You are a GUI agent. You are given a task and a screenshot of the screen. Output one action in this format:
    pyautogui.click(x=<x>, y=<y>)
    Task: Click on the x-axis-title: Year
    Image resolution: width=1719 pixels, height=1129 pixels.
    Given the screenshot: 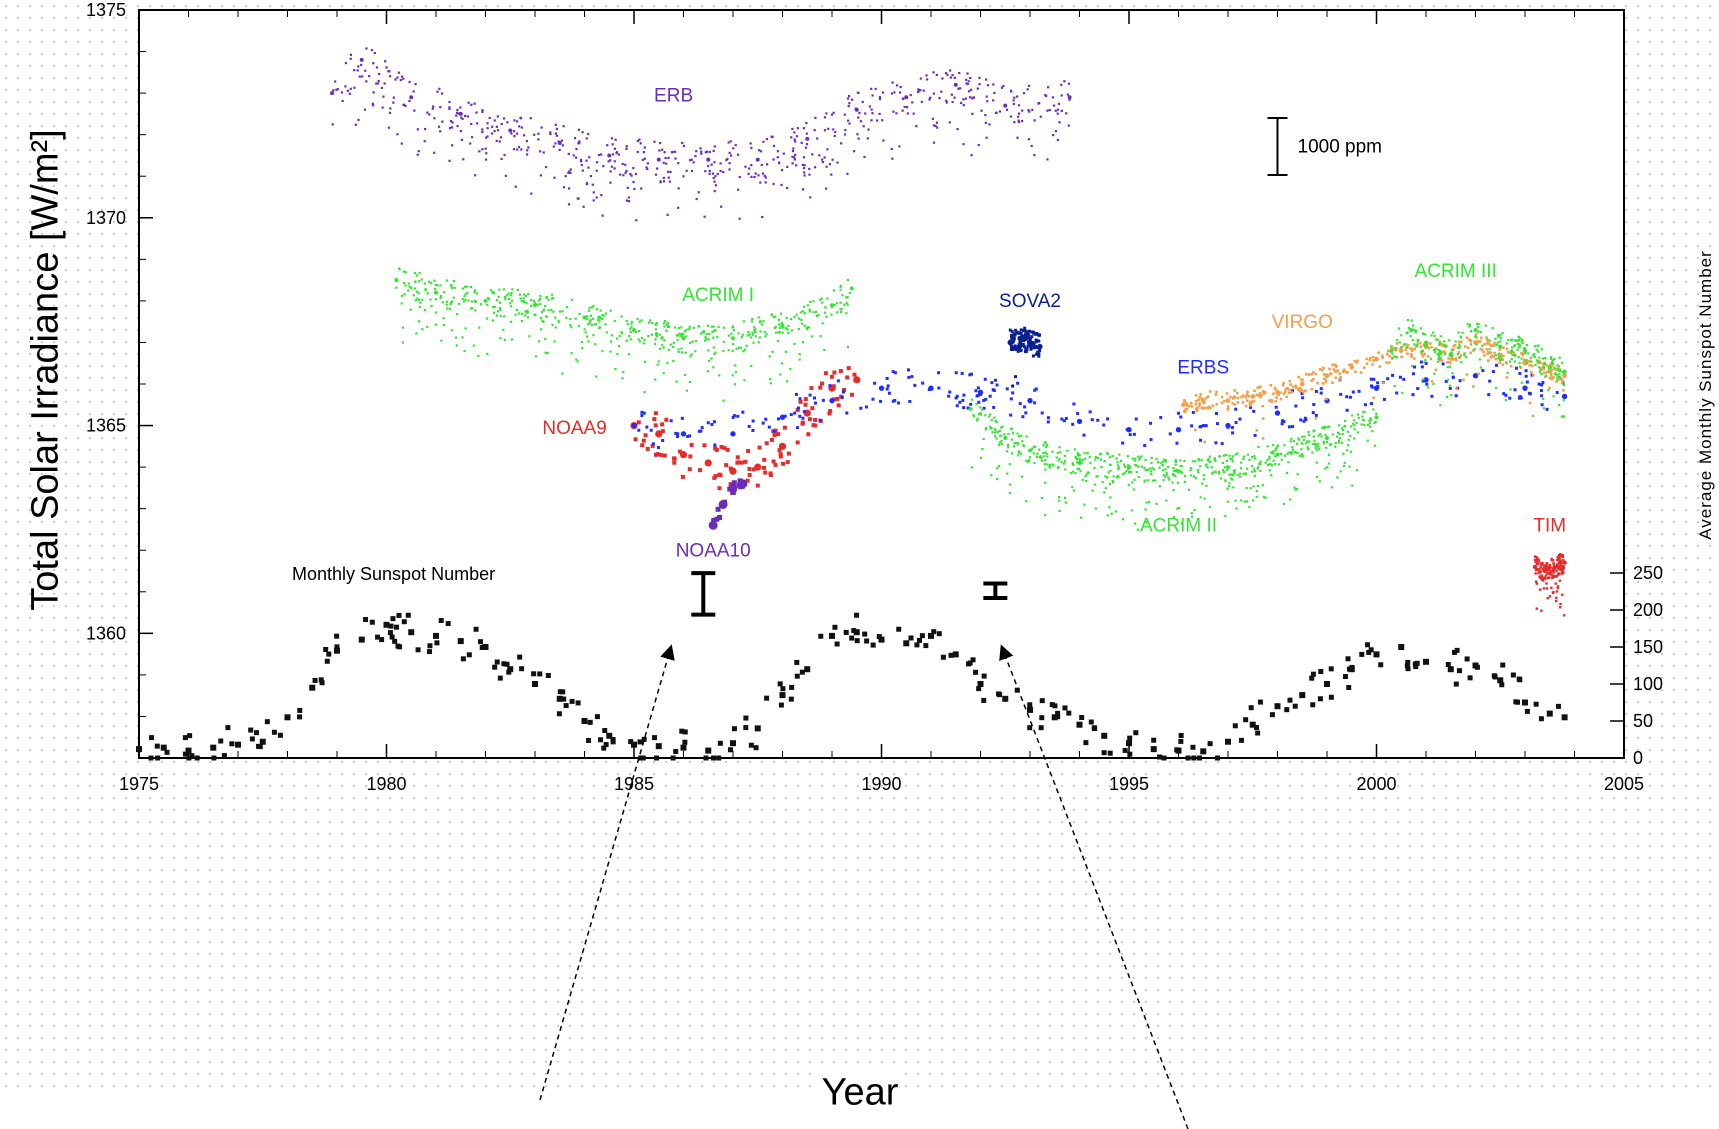 What is the action you would take?
    pyautogui.click(x=860, y=1093)
    